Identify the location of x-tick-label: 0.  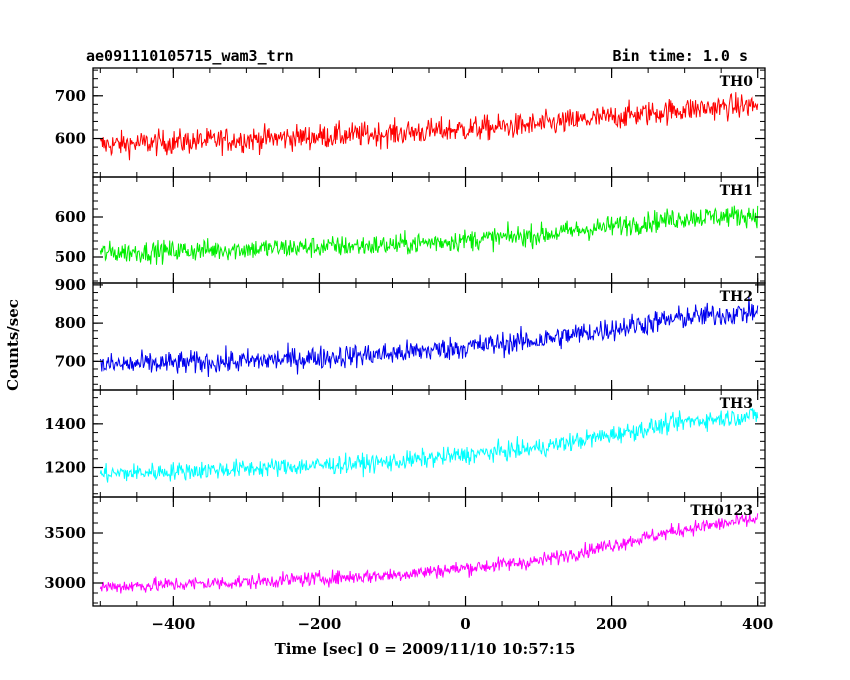
(465, 624).